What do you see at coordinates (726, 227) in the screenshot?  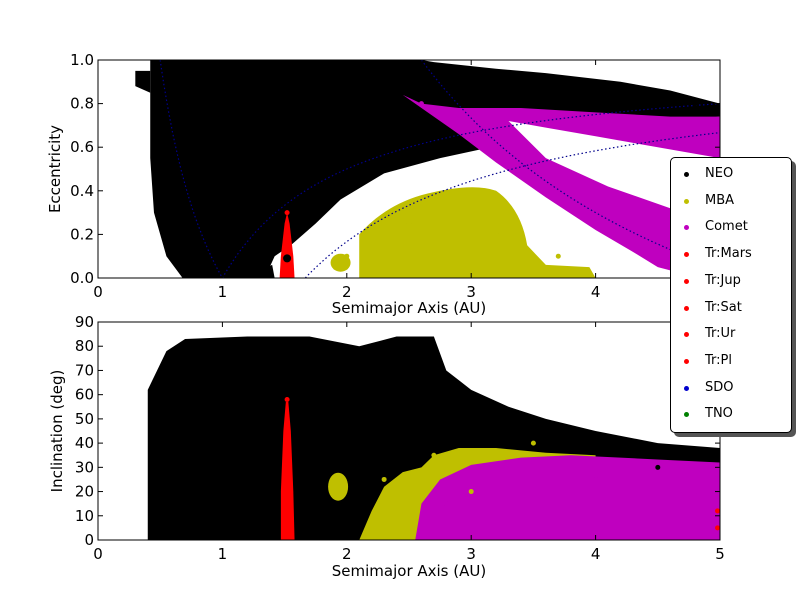 I see `legend-label: Comet` at bounding box center [726, 227].